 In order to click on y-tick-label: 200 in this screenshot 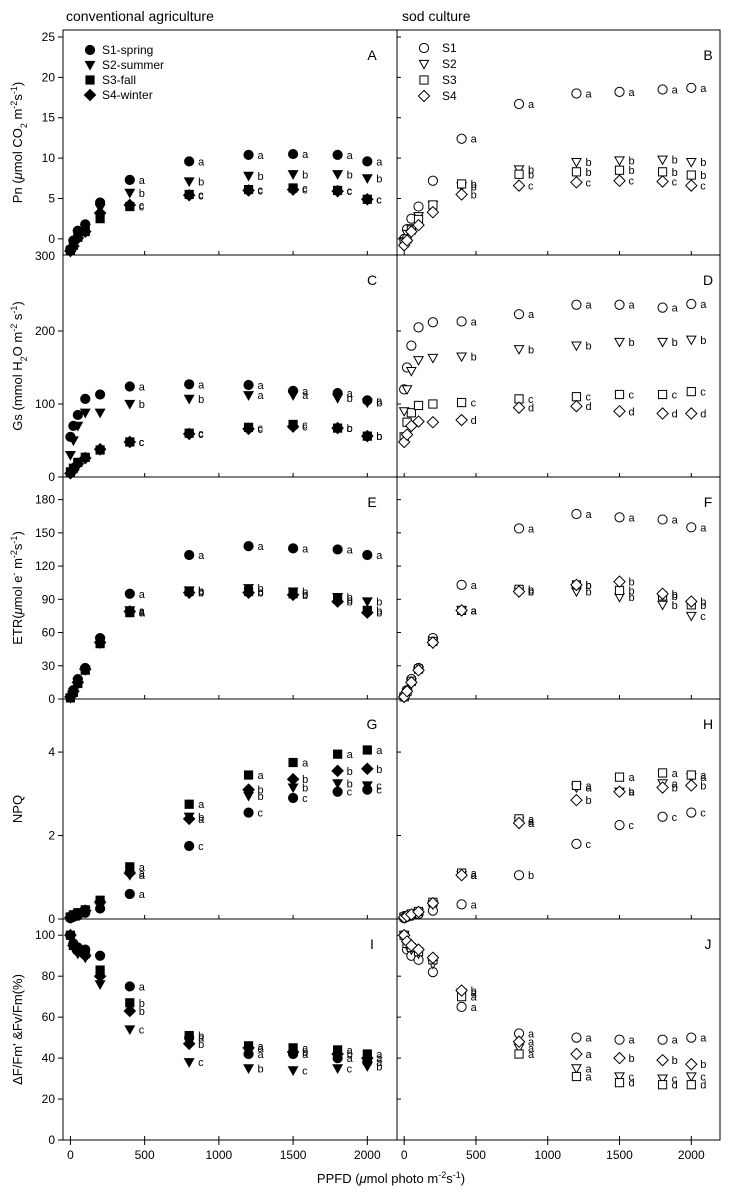, I will do `click(45, 331)`.